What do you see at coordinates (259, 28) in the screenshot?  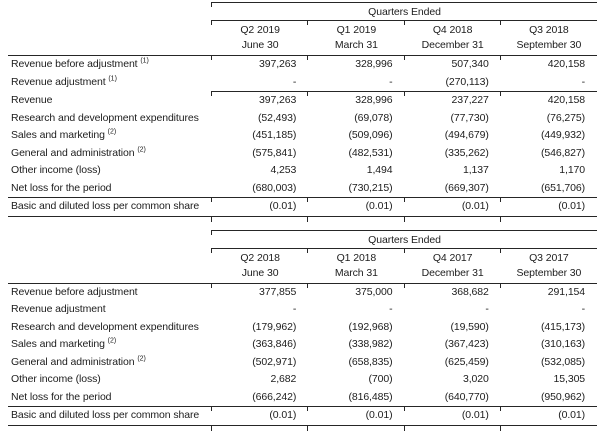 I see `column-quarter-1: Q2 2019` at bounding box center [259, 28].